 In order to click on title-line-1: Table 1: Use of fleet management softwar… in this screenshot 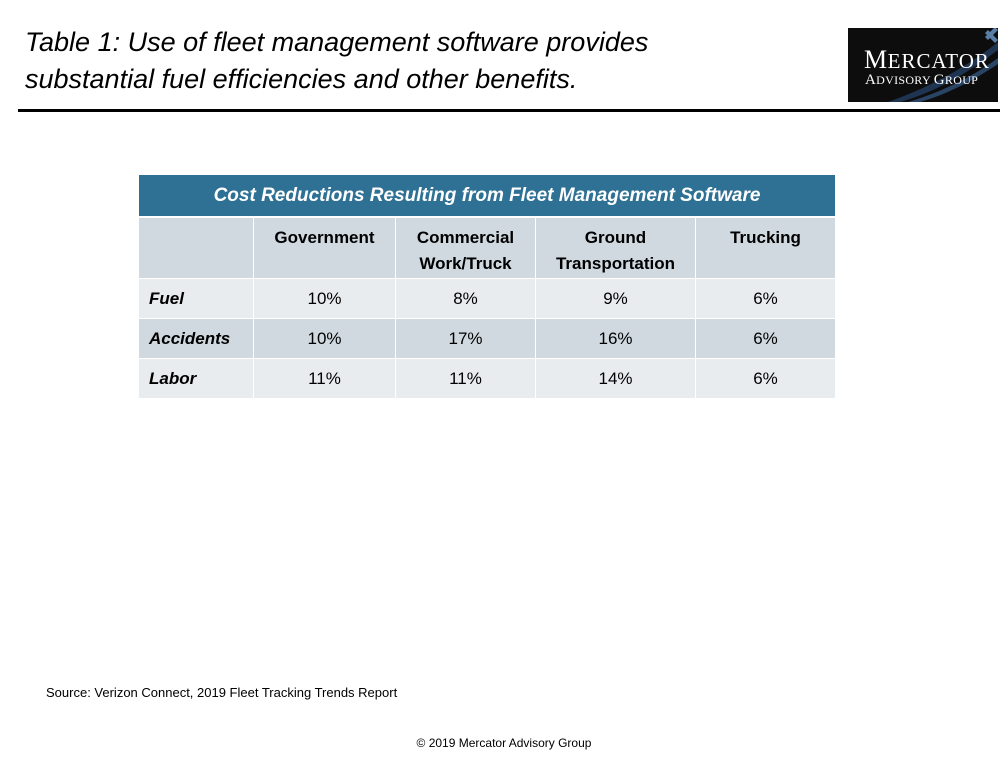, I will do `click(337, 42)`.